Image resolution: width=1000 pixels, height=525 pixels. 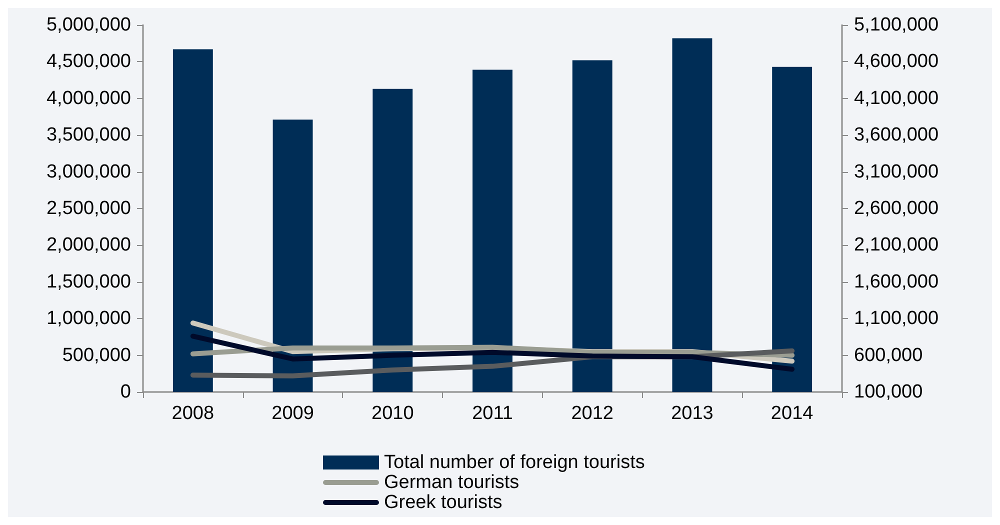 I want to click on x-tick-label: 2012, so click(x=592, y=413).